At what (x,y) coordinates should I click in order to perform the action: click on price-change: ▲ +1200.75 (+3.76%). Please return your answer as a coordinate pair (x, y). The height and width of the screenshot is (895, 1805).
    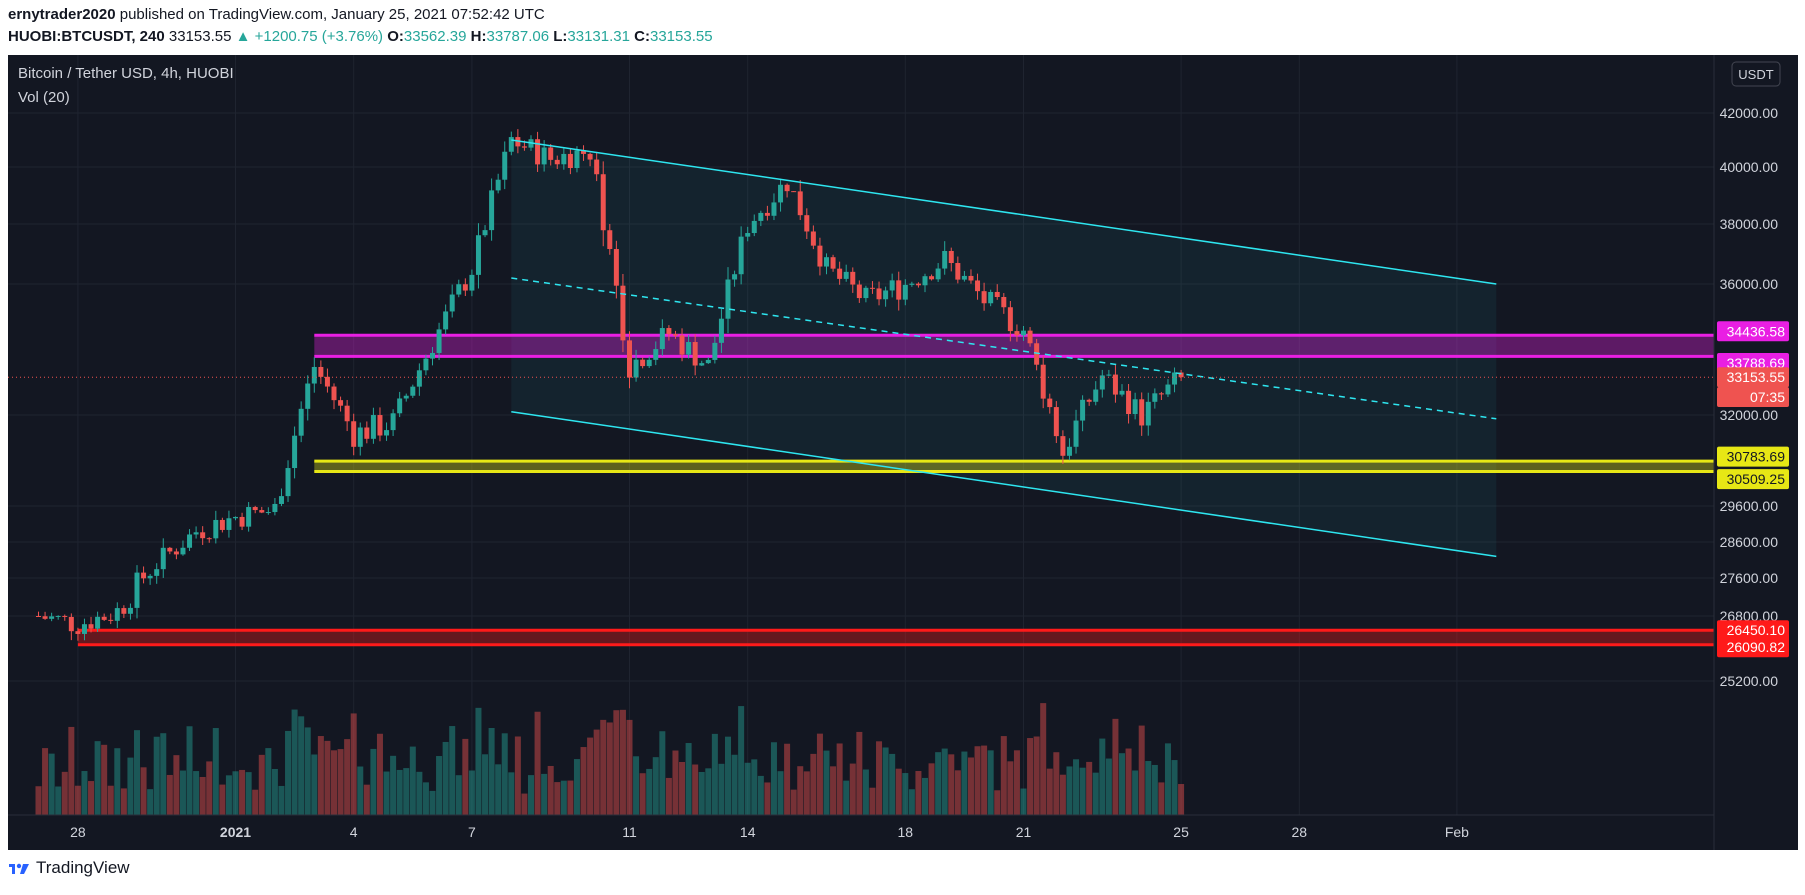
    Looking at the image, I should click on (309, 36).